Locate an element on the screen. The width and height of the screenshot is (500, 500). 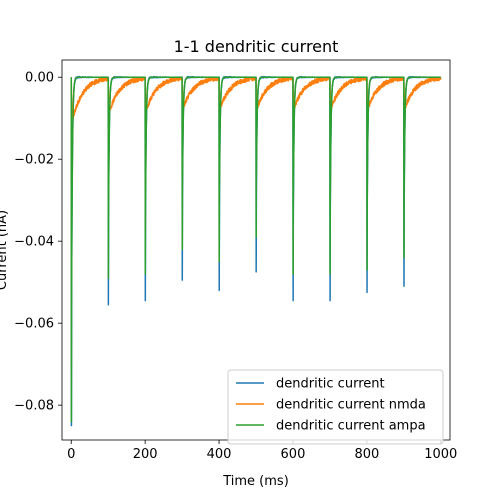
legend-label: dendritic current nmda is located at coordinates (351, 405).